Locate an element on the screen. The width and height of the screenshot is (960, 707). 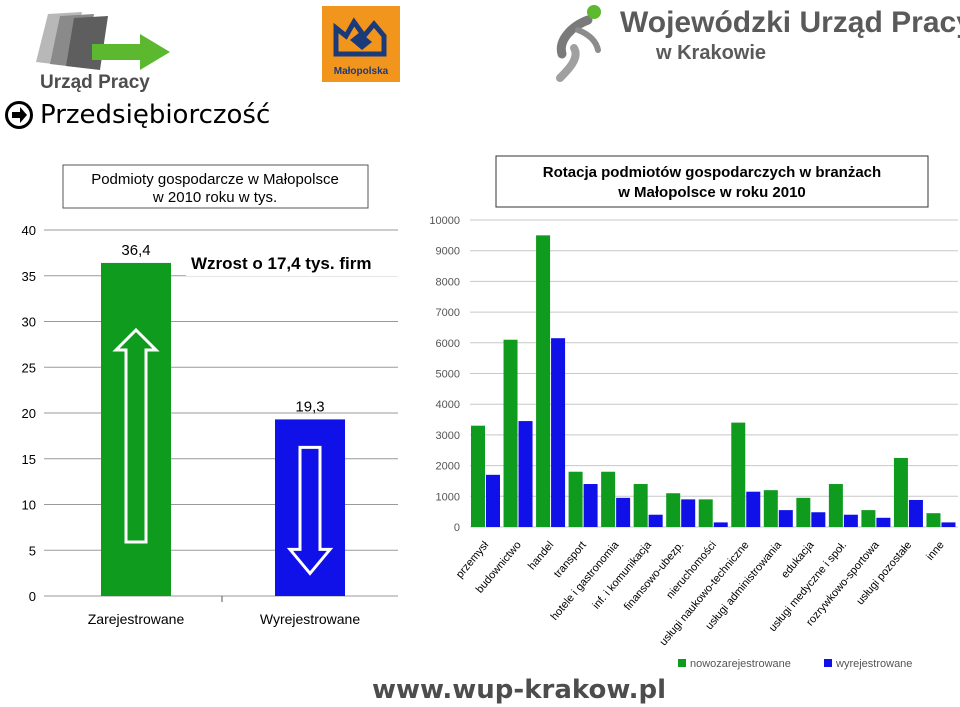
chart-left-ytick-label: 35 is located at coordinates (29, 276).